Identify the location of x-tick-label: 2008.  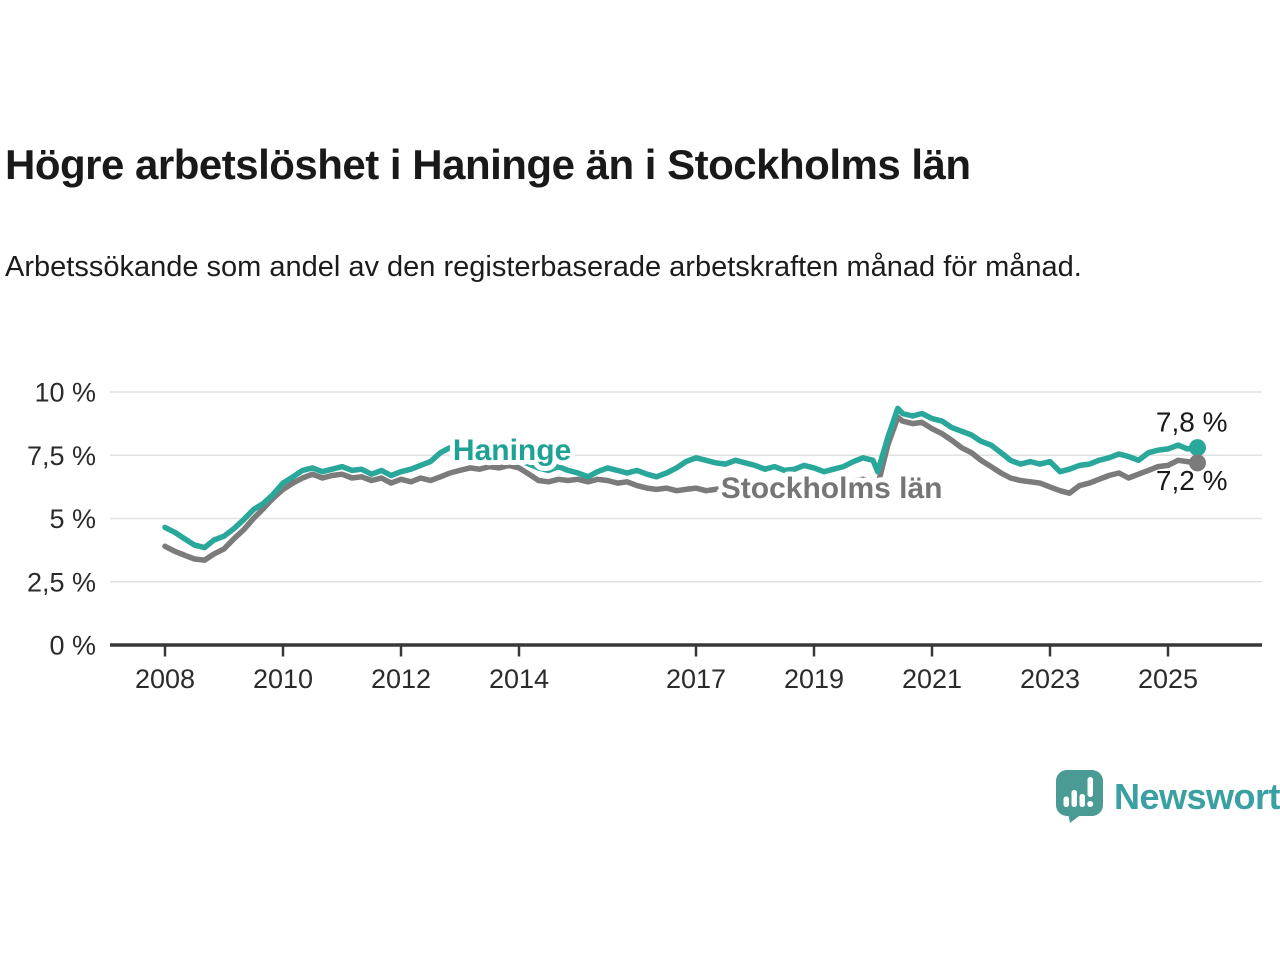
(165, 679).